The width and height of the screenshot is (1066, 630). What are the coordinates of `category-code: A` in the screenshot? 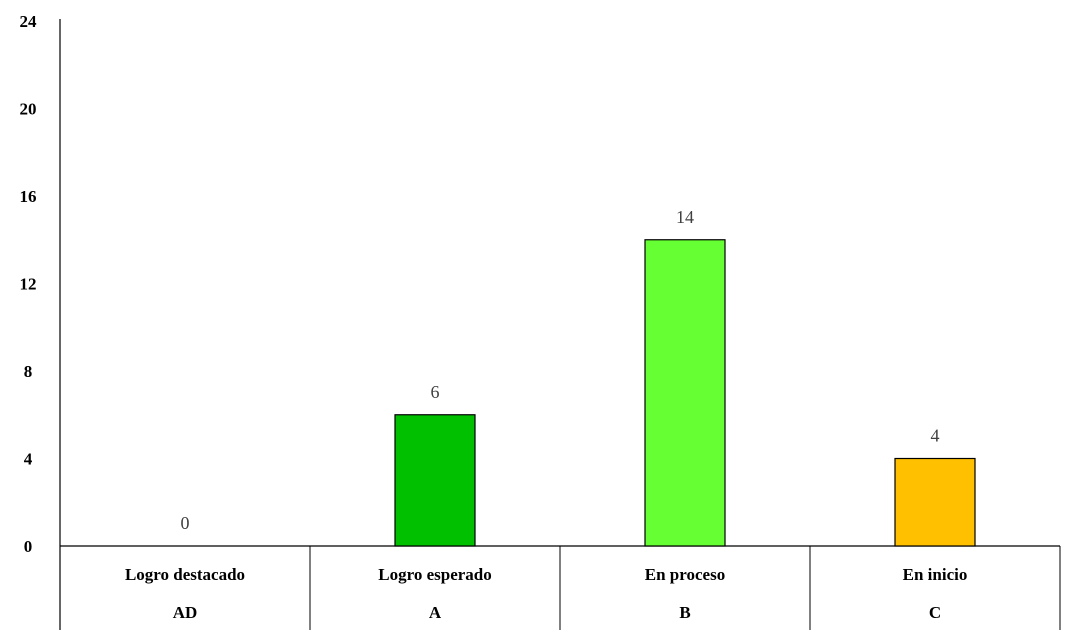 It's located at (435, 612).